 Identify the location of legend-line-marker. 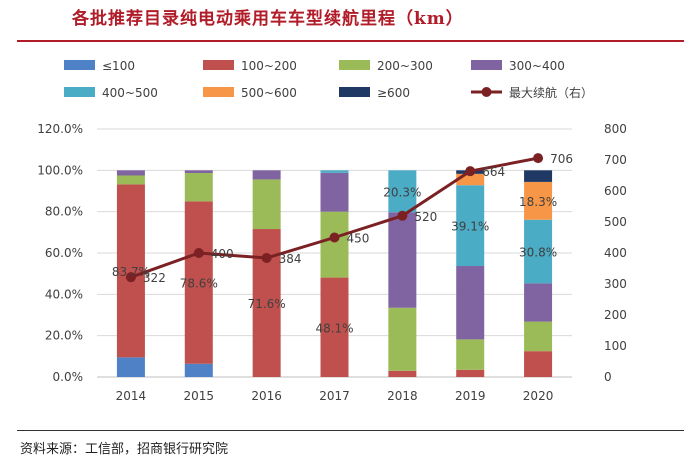
(486, 92).